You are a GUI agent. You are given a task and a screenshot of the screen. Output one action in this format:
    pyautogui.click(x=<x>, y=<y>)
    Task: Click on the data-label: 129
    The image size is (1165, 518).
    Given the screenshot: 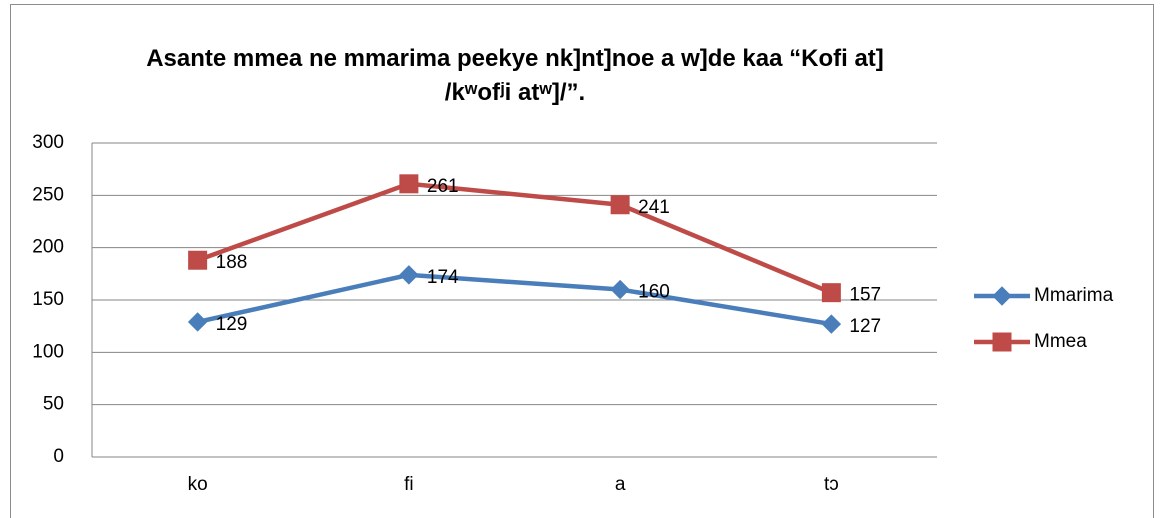 What is the action you would take?
    pyautogui.click(x=232, y=324)
    